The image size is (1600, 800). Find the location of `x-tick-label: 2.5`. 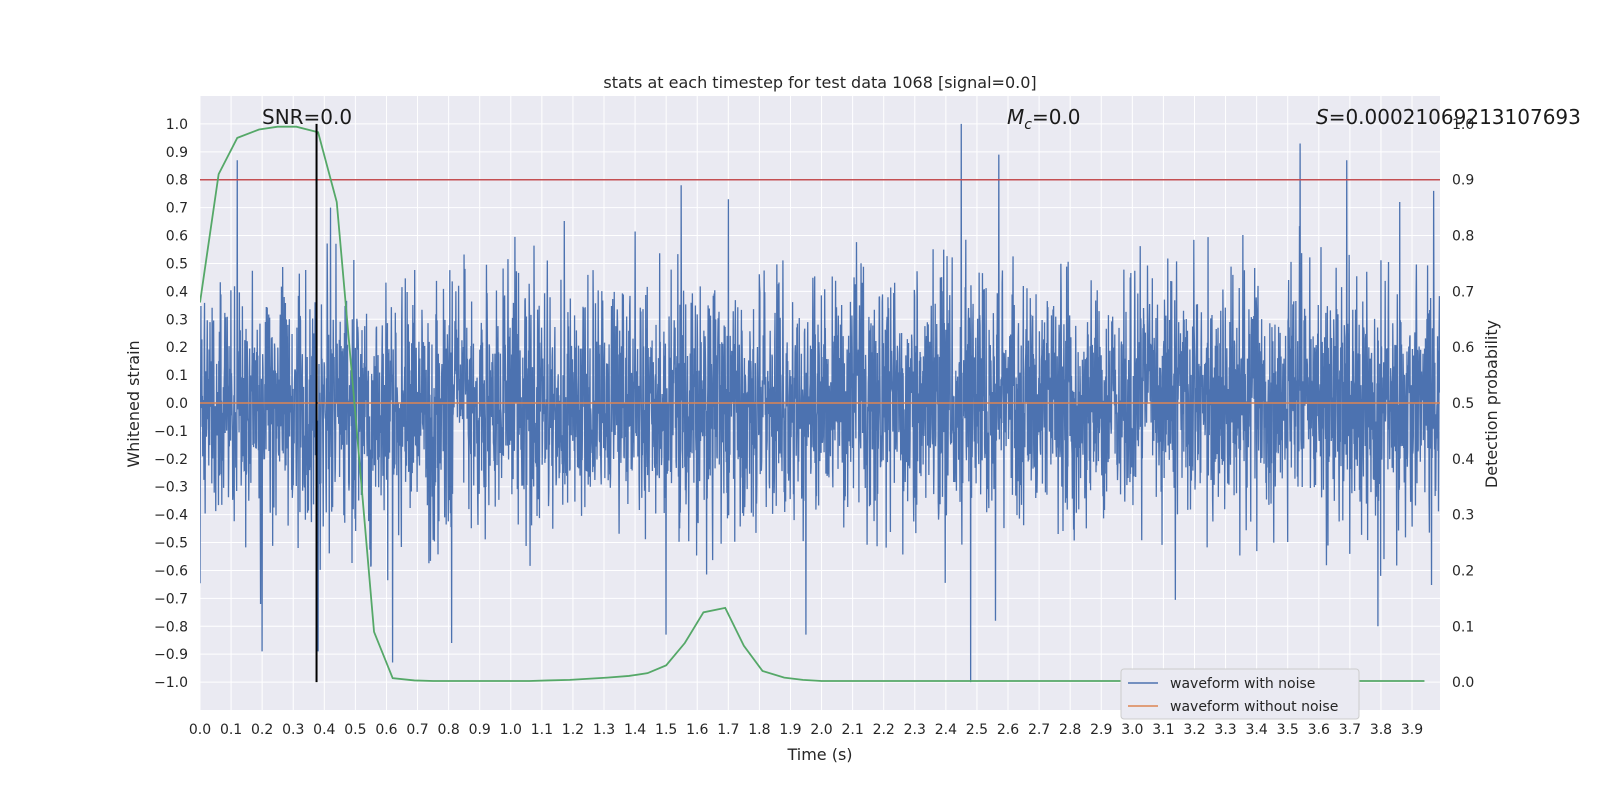

x-tick-label: 2.5 is located at coordinates (977, 730).